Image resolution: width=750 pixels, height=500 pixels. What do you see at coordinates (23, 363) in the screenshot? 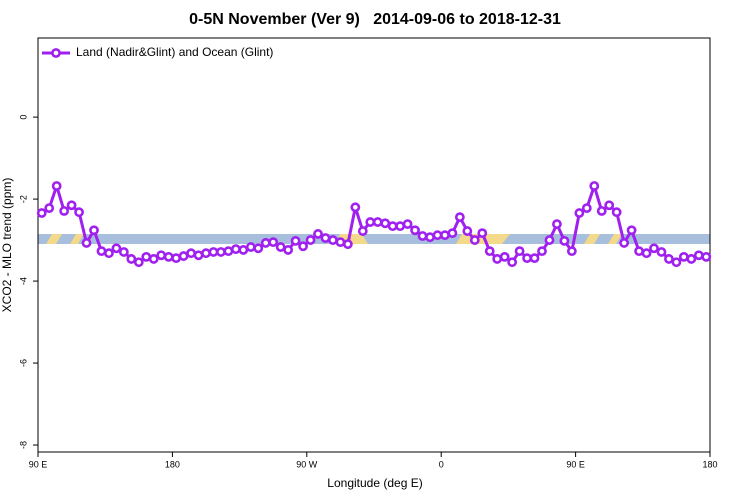
I see `y-tick-label: -6` at bounding box center [23, 363].